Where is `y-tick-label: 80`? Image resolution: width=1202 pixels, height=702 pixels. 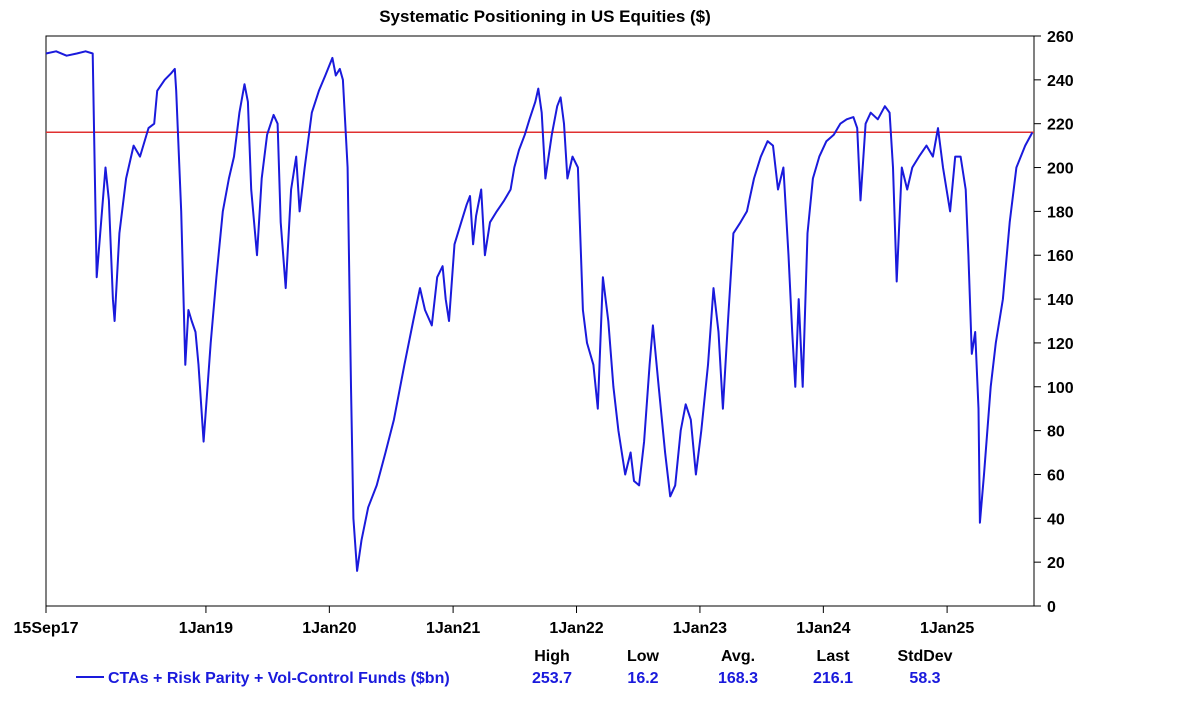
y-tick-label: 80 is located at coordinates (1056, 432).